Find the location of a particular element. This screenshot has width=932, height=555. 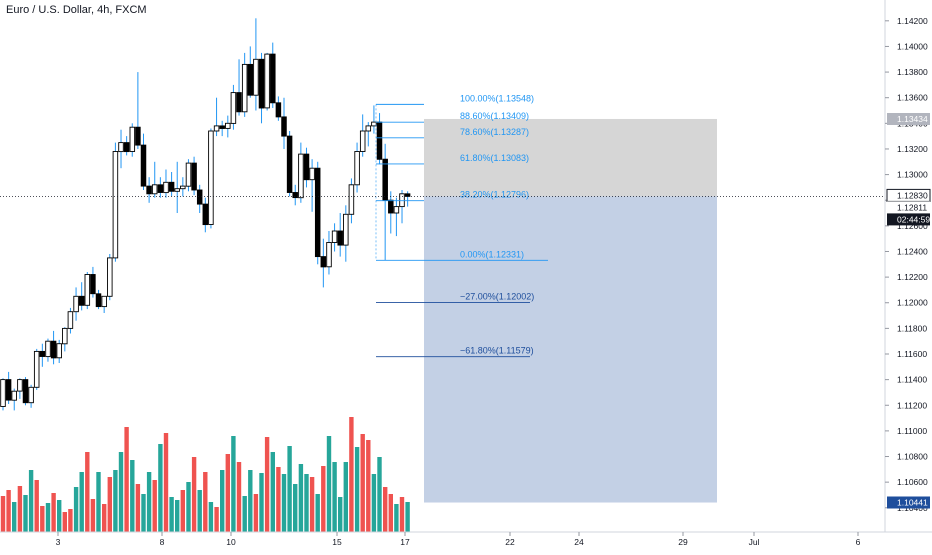

fib-level: 78.60%(1.13287) is located at coordinates (452, 133).